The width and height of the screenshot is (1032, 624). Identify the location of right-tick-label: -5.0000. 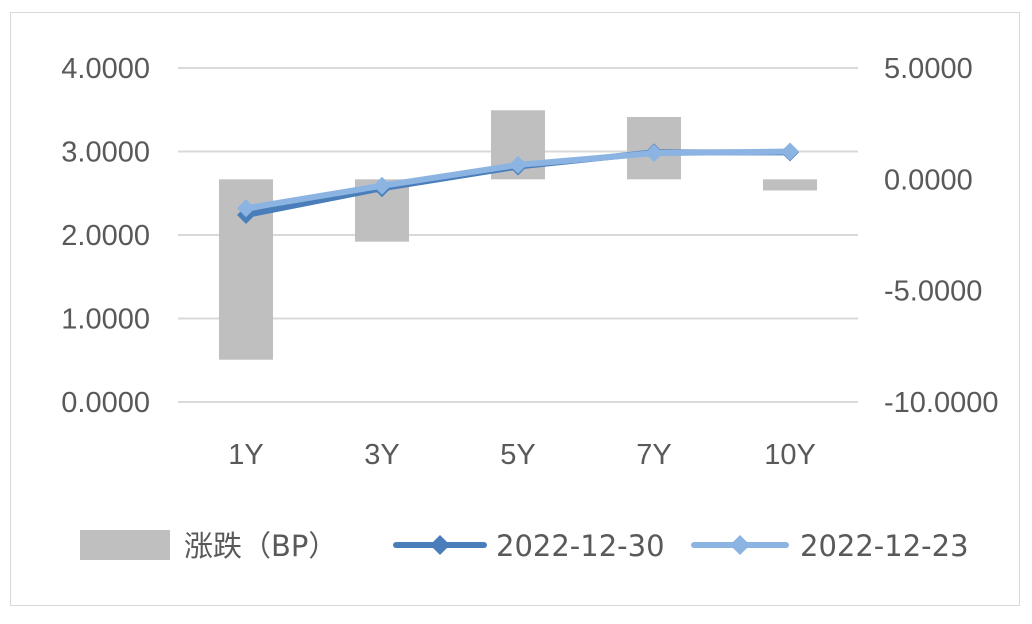
(933, 292).